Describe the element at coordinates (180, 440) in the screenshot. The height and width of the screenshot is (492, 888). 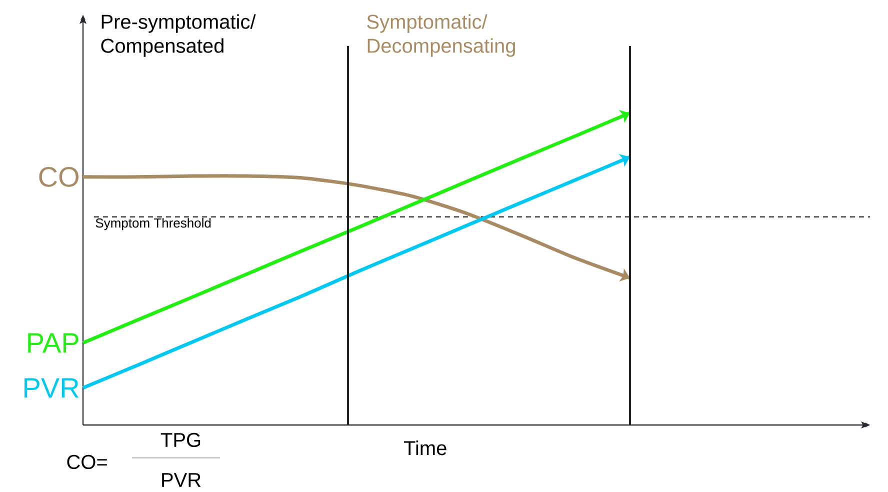
I see `text: TPG` at that location.